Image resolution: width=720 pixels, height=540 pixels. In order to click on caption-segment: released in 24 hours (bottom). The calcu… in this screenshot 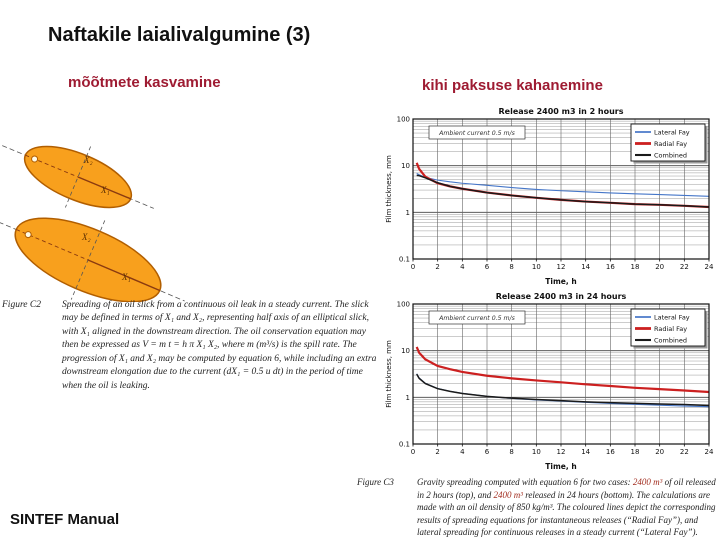, I will do `click(566, 513)`.